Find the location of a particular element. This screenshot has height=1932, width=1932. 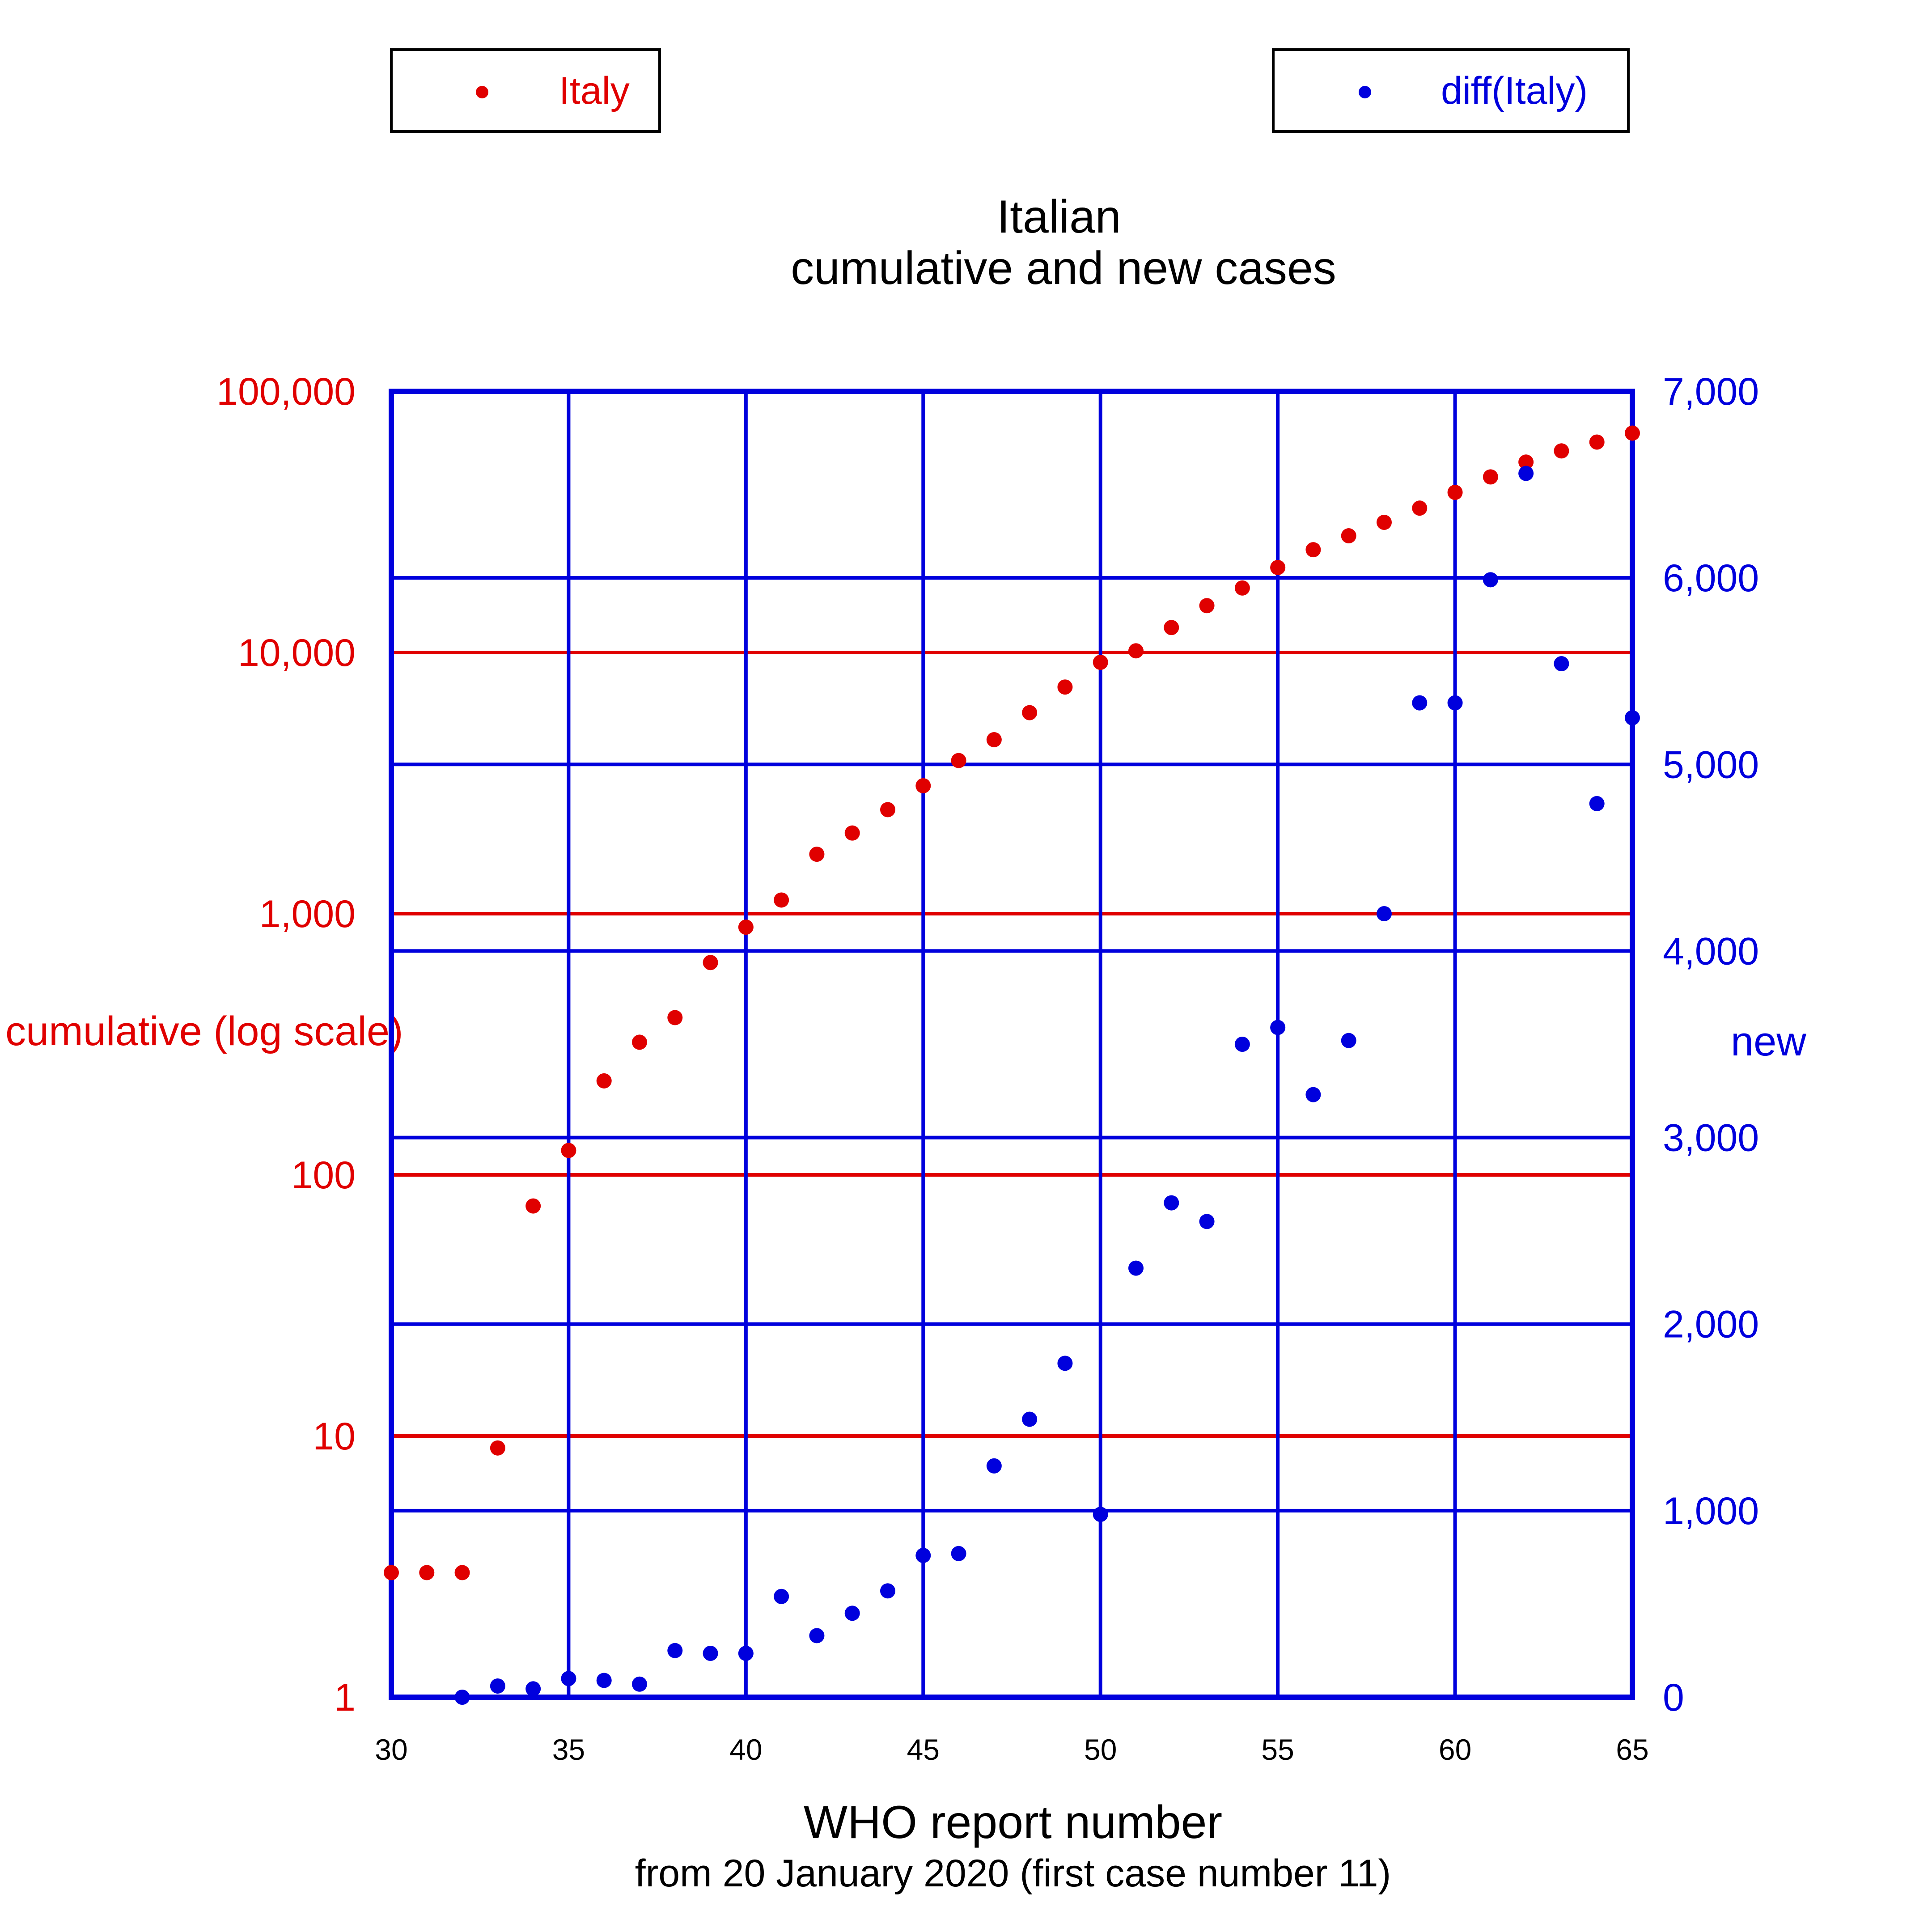

x-tick-label: 30 is located at coordinates (391, 1749).